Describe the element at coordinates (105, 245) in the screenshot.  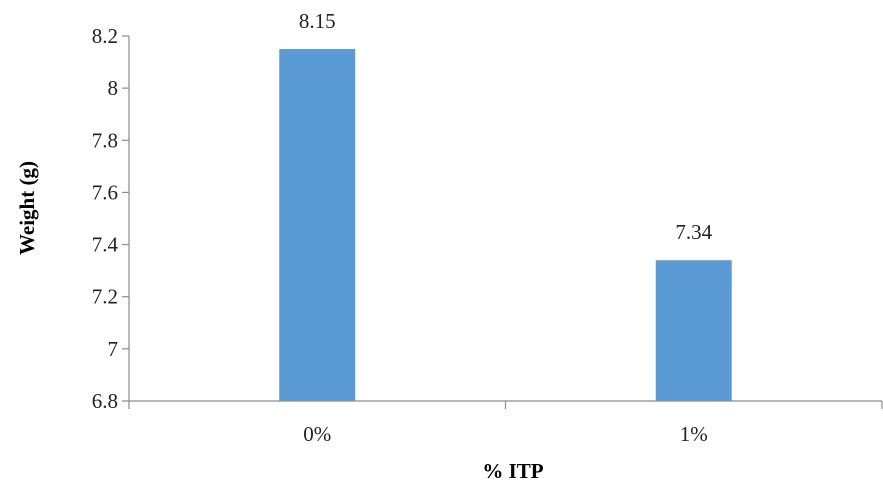
I see `y-tick-label: 7.4` at that location.